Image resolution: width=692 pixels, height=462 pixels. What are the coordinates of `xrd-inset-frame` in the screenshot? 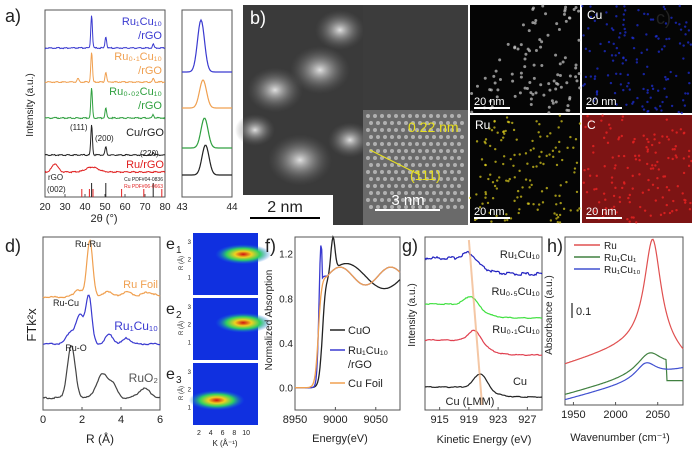 It's located at (207, 103).